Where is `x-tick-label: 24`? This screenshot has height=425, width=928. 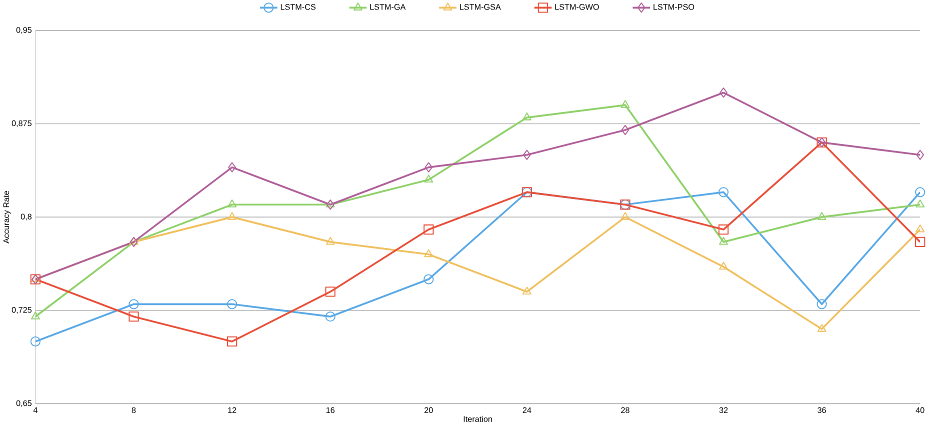
x-tick-label: 24 is located at coordinates (527, 410).